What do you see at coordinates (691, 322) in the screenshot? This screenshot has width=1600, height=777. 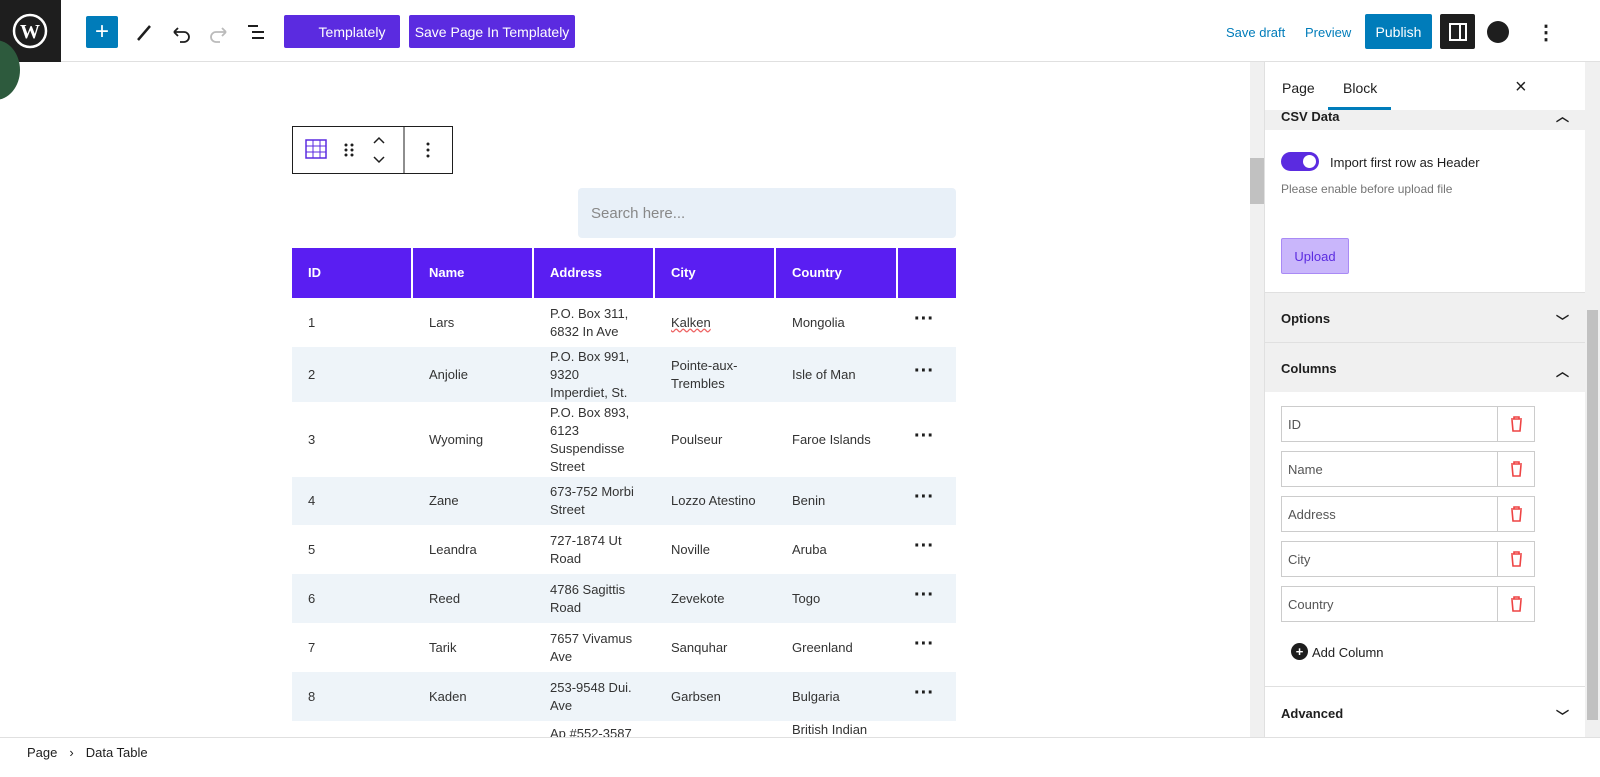 I see `table-cell: Kalken` at bounding box center [691, 322].